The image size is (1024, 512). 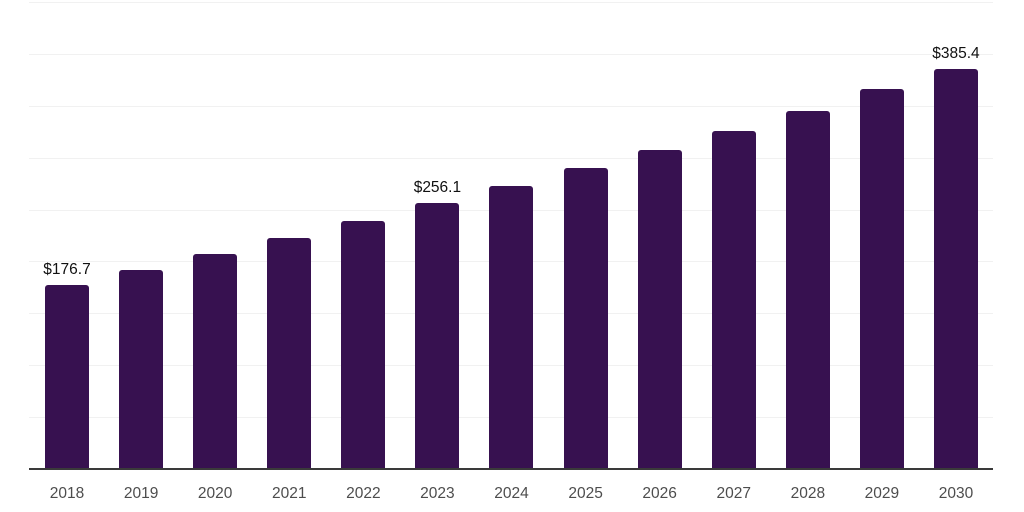 What do you see at coordinates (67, 377) in the screenshot?
I see `bar-2018` at bounding box center [67, 377].